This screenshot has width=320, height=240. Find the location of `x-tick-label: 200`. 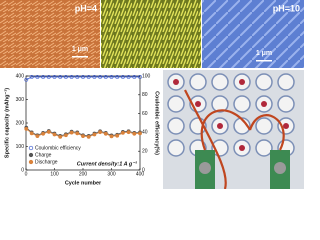

x-tick-label: 200 is located at coordinates (83, 174).